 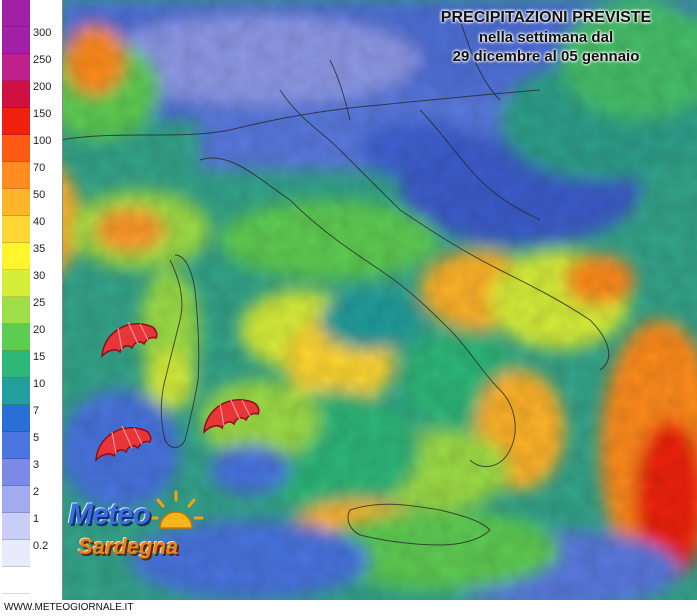 What do you see at coordinates (69, 607) in the screenshot?
I see `website-link: WWW.METEOGIORNALE.IT` at bounding box center [69, 607].